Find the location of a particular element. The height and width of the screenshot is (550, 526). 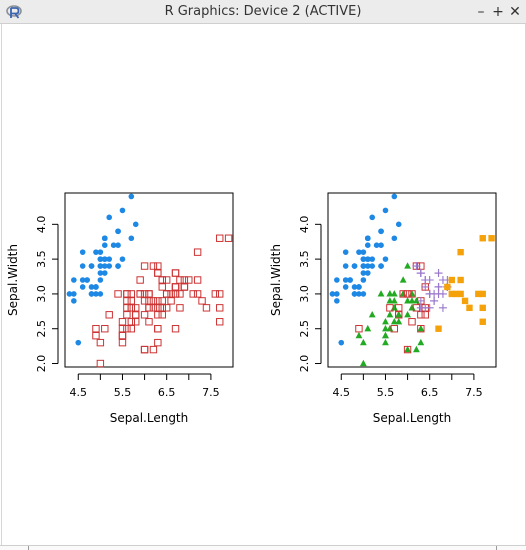

plot-frame is located at coordinates (149, 280).